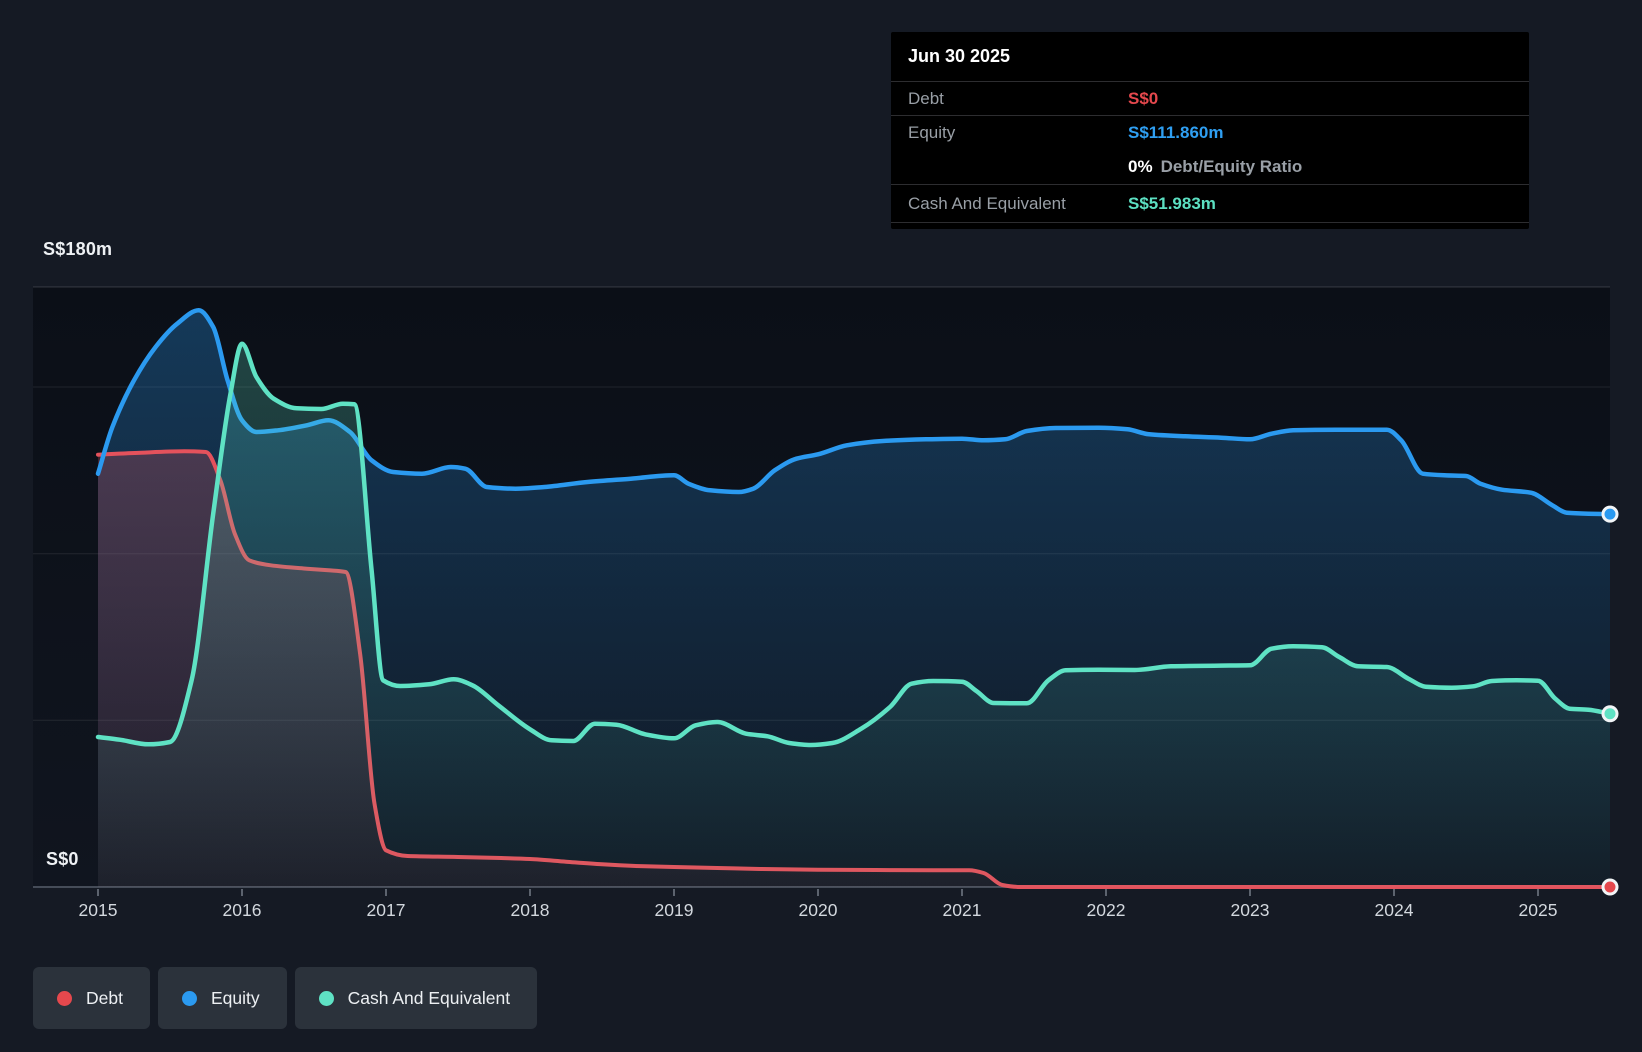 The height and width of the screenshot is (1052, 1642). What do you see at coordinates (1610, 714) in the screenshot?
I see `cash-end-marker` at bounding box center [1610, 714].